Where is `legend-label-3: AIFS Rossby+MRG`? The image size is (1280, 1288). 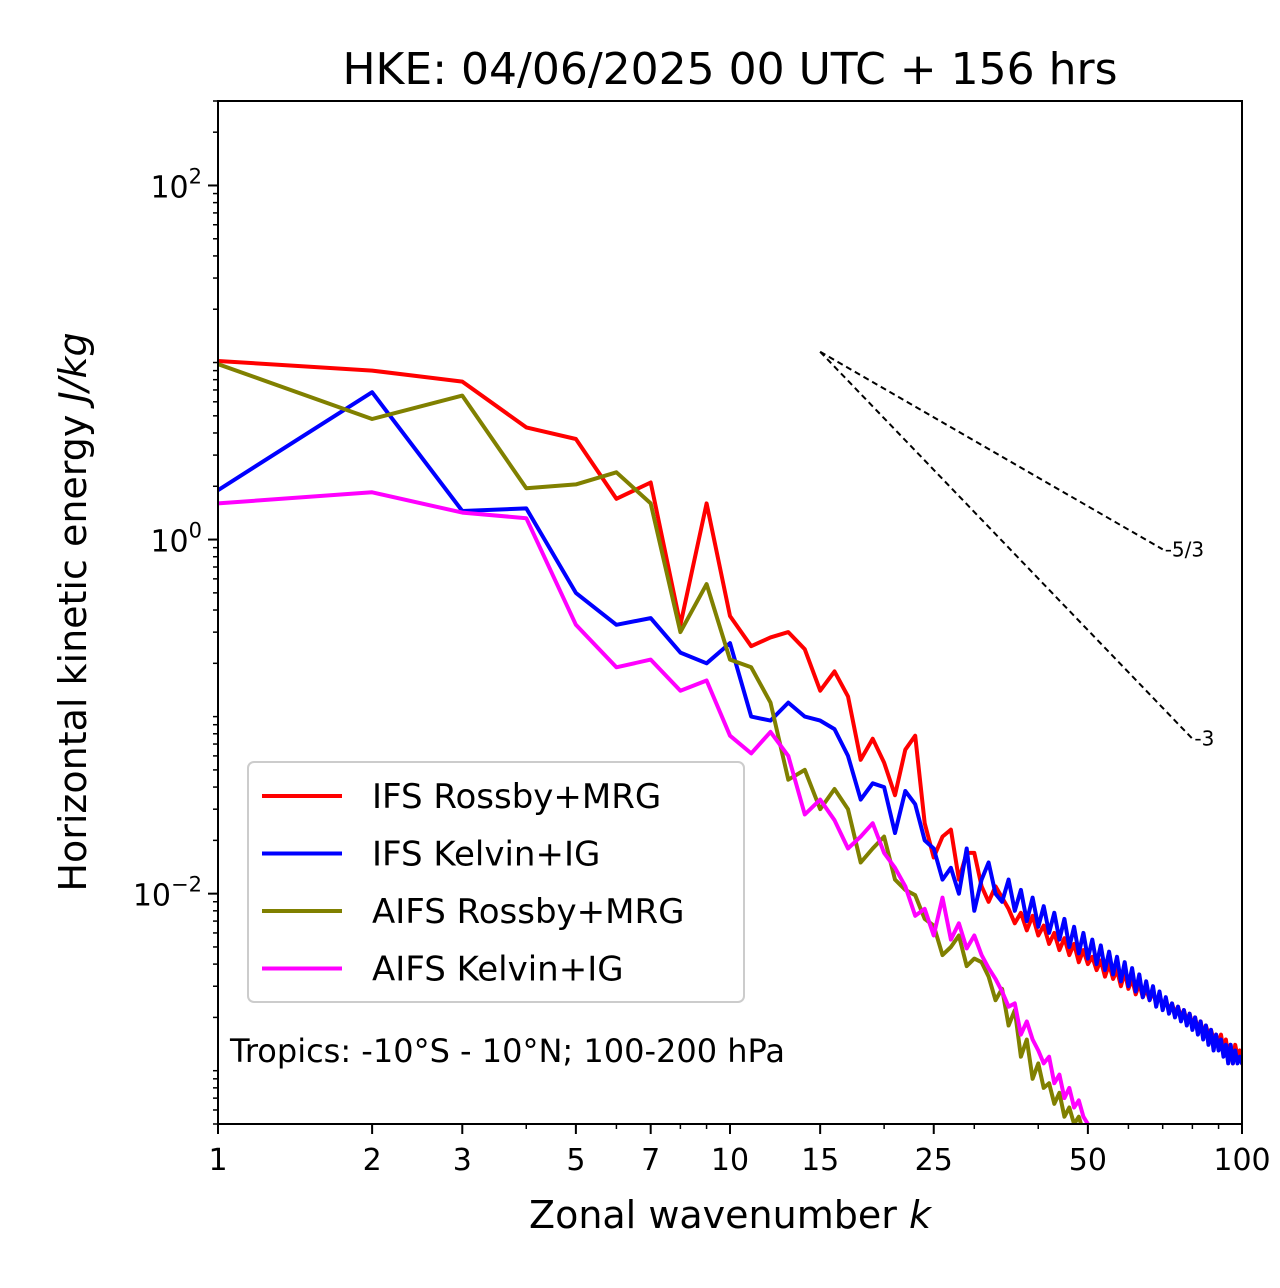 legend-label-3: AIFS Rossby+MRG is located at coordinates (528, 912).